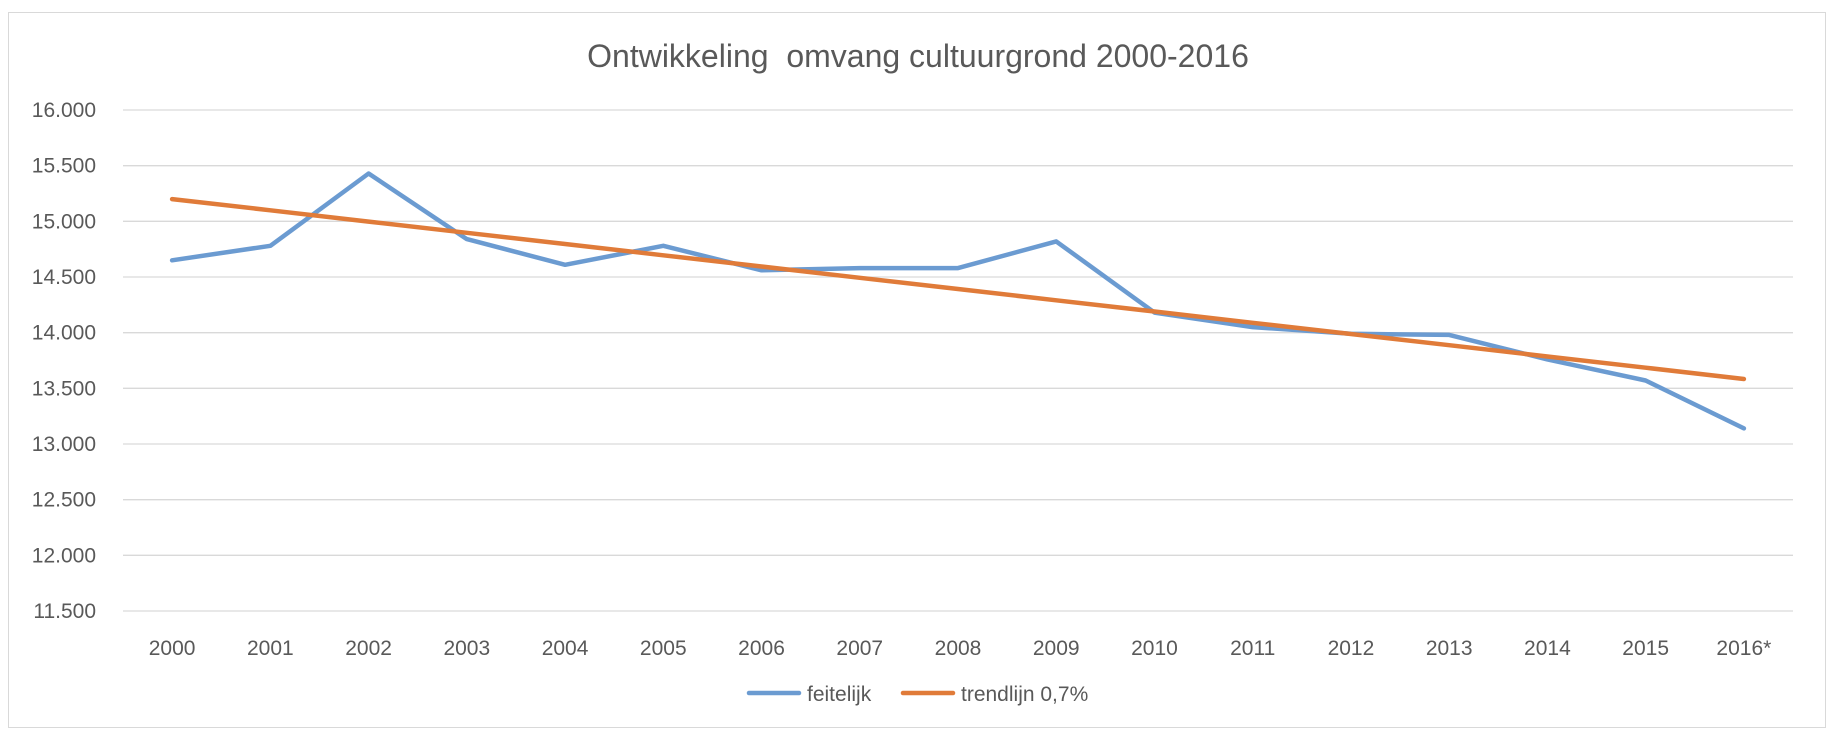  Describe the element at coordinates (761, 648) in the screenshot. I see `x-tick-label: 2006` at that location.